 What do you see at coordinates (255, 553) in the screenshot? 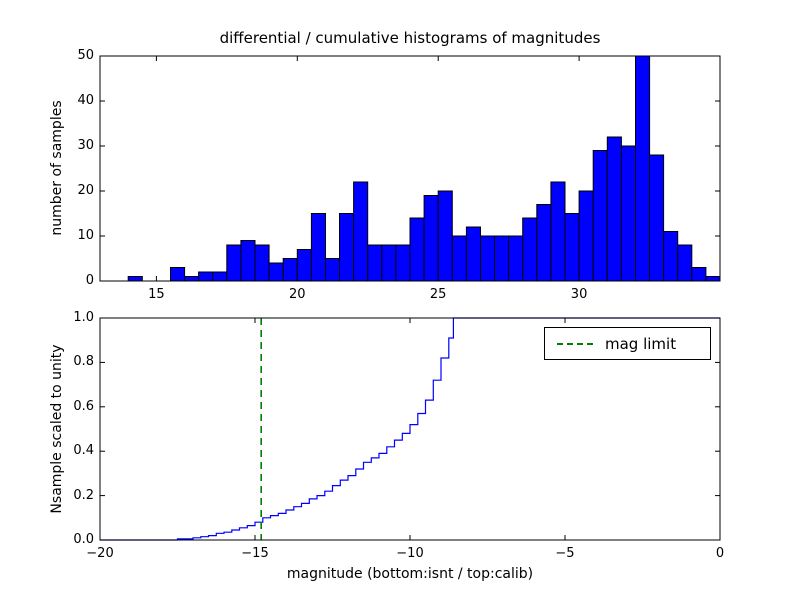
I see `tick-label: −15` at bounding box center [255, 553].